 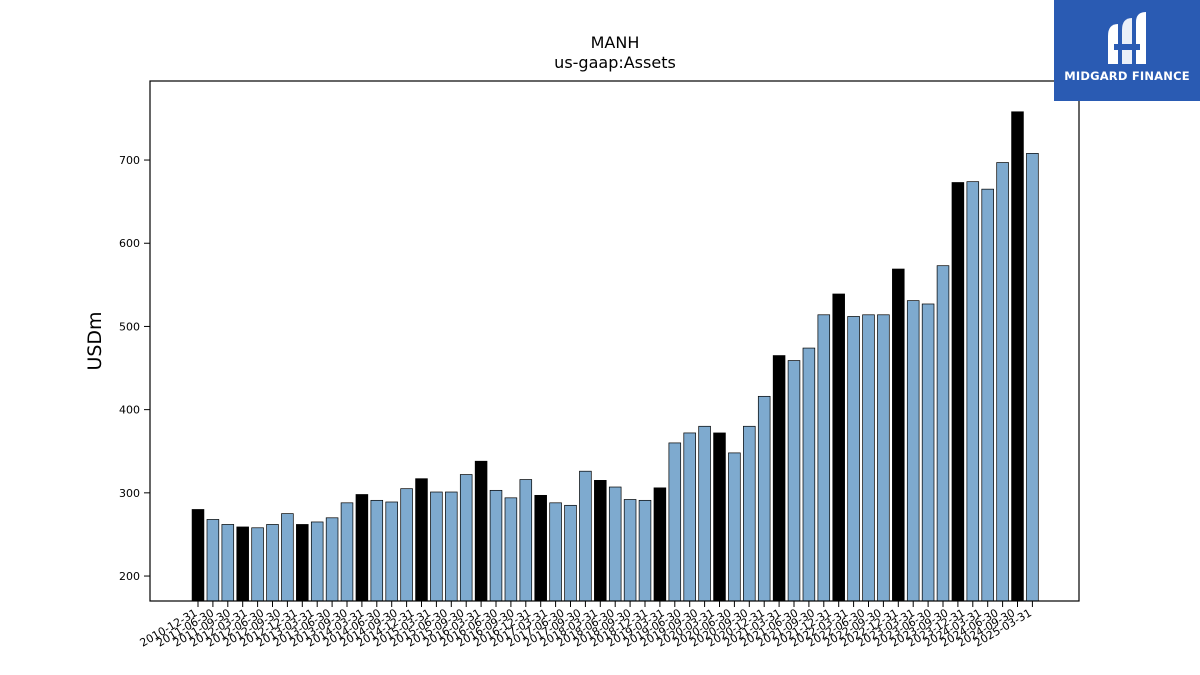 I want to click on y-tick-label: 500, so click(x=129, y=326).